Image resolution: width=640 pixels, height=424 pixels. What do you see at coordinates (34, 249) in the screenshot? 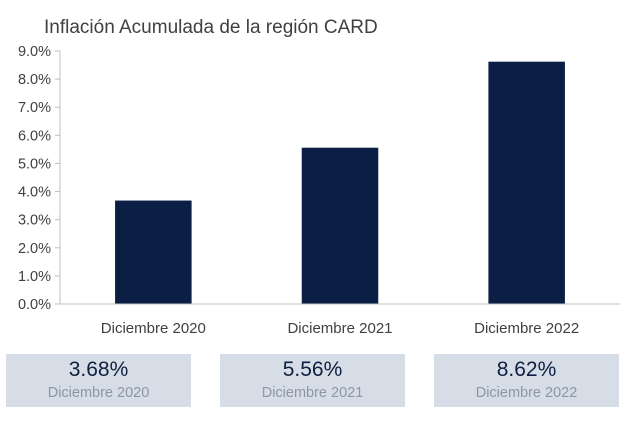
I see `y-tick-label: 2.0%` at bounding box center [34, 249].